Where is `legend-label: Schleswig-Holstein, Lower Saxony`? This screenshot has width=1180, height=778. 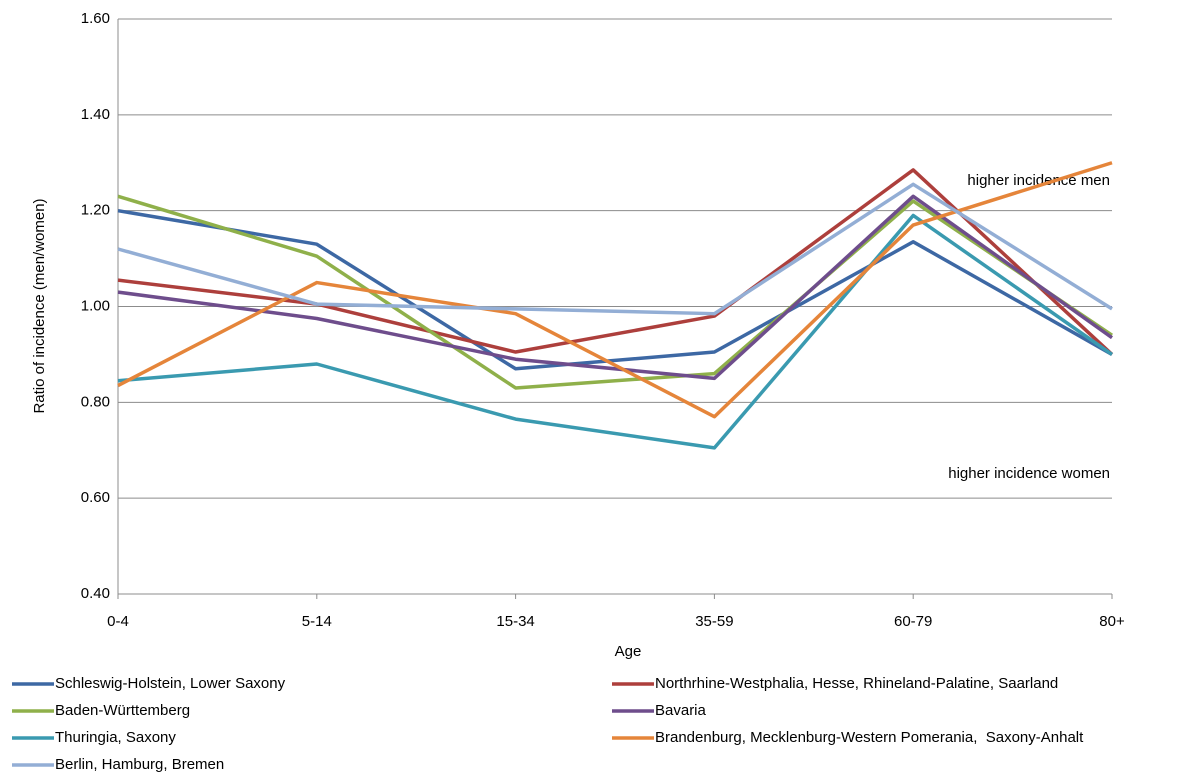
legend-label: Schleswig-Holstein, Lower Saxony is located at coordinates (170, 683).